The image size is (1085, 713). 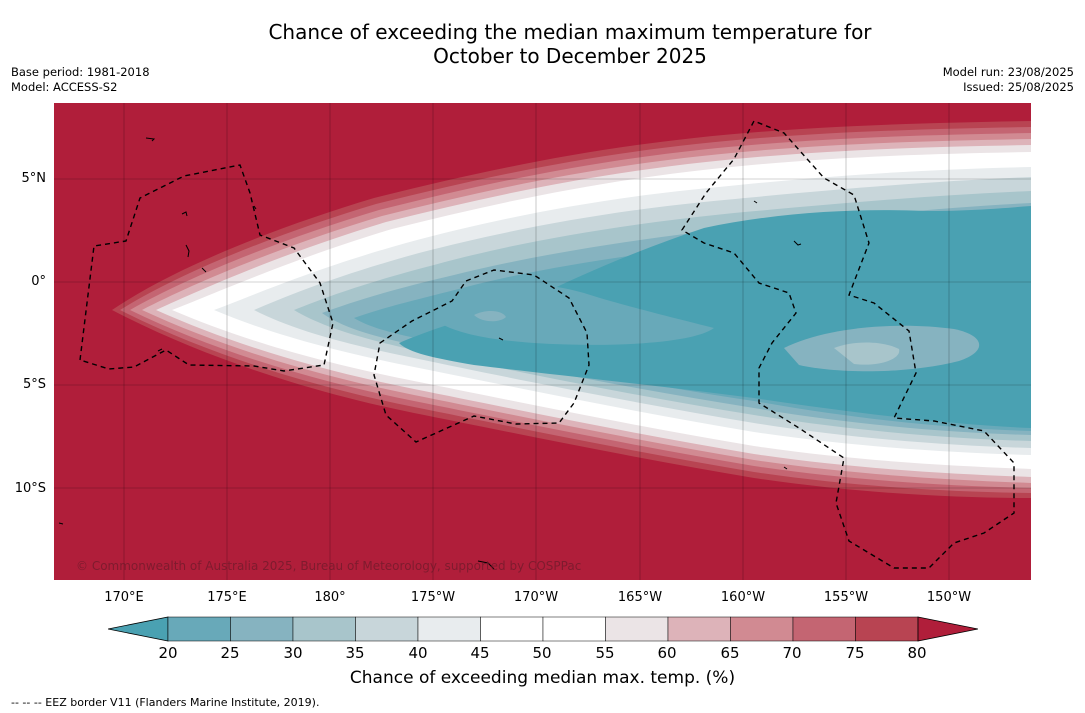 I want to click on colorbar, so click(x=543, y=629).